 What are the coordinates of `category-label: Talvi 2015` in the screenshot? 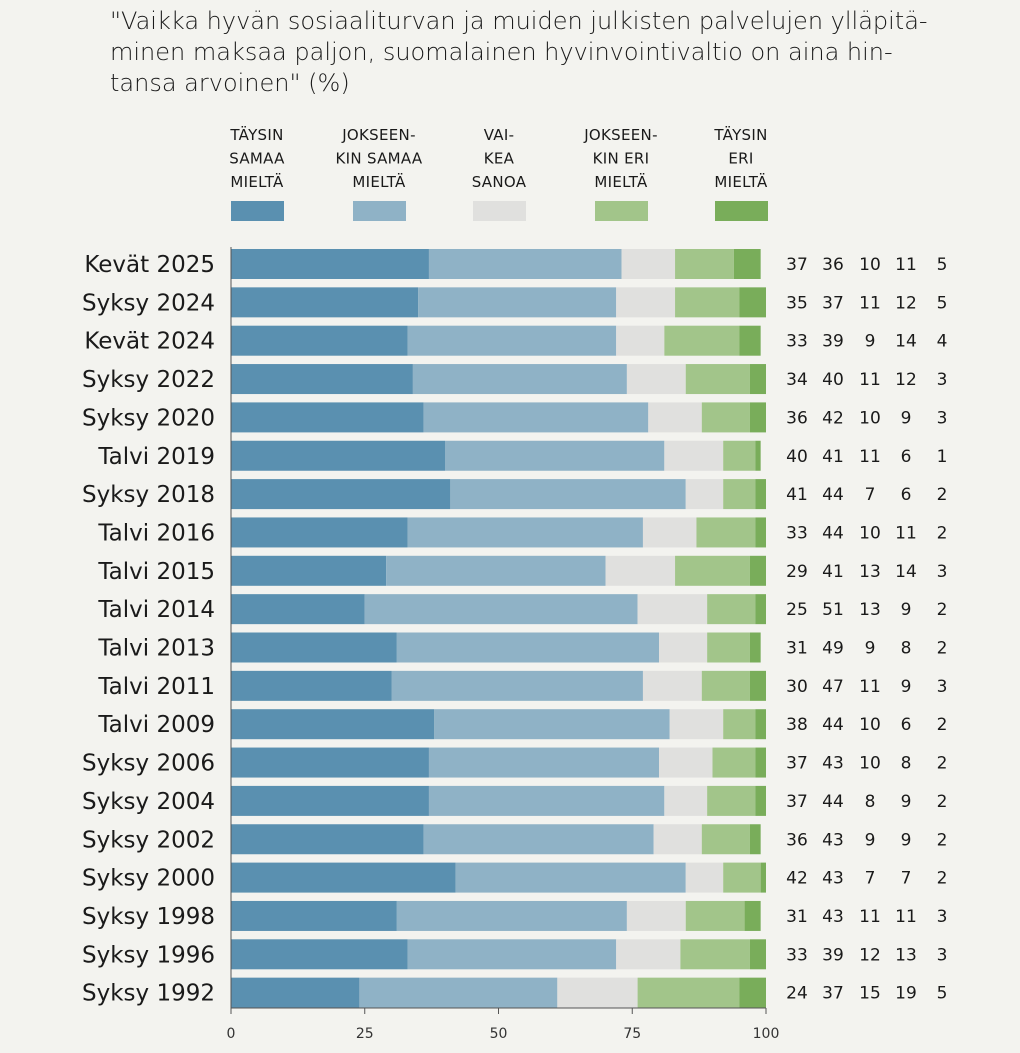 It's located at (156, 572).